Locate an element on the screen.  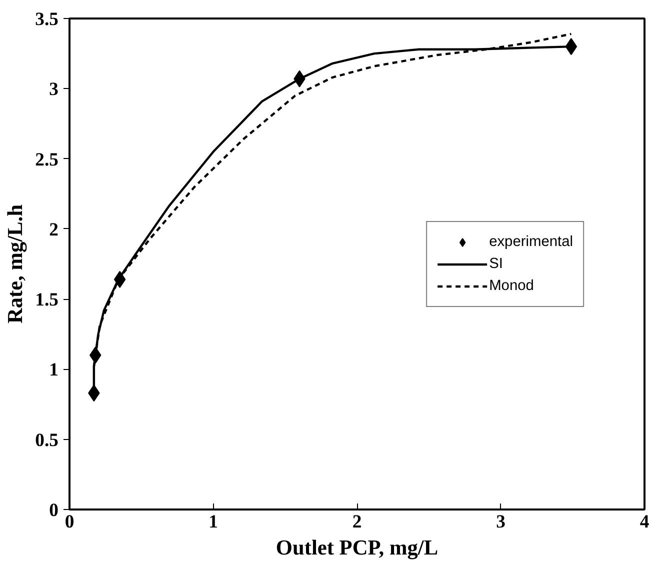
x-tick-label: 3 is located at coordinates (501, 522).